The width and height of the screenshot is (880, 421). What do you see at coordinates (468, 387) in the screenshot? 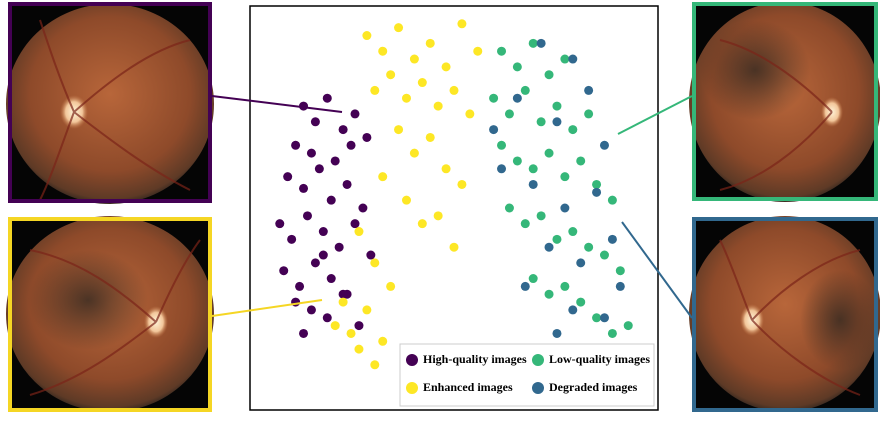
I see `legend-label: Enhanced images` at bounding box center [468, 387].